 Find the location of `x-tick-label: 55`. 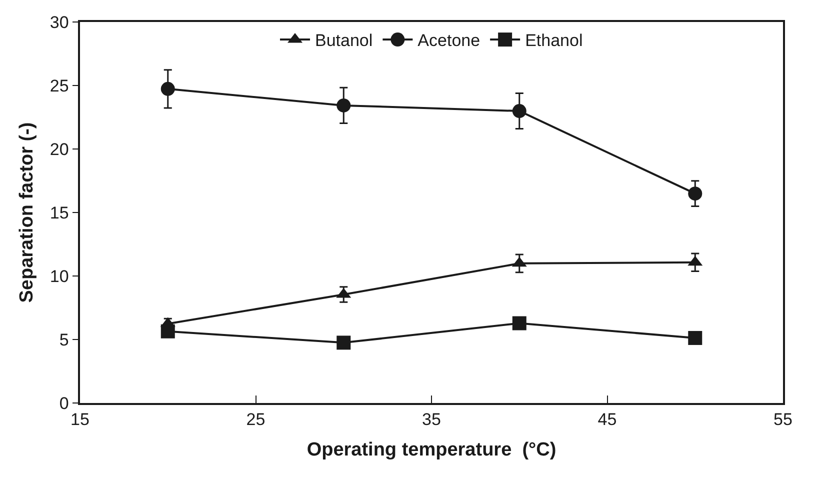

x-tick-label: 55 is located at coordinates (783, 420).